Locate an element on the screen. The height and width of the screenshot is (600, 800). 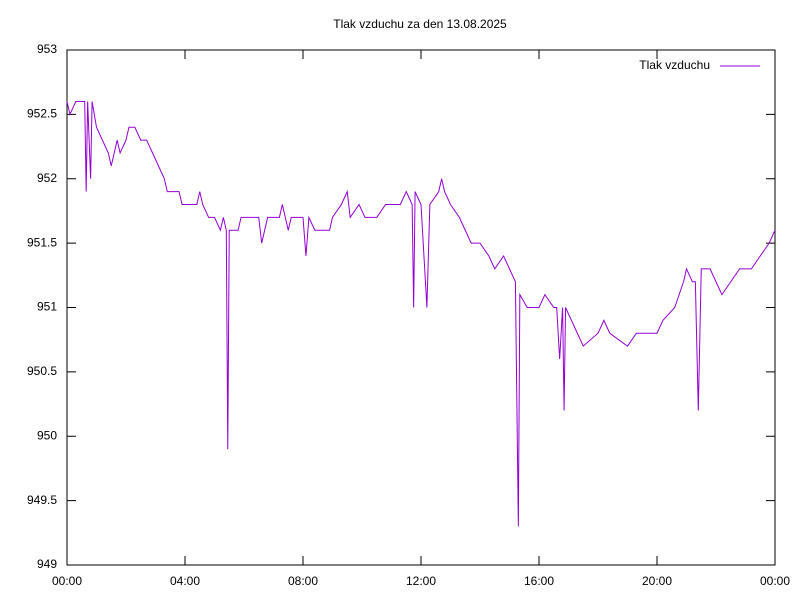
y-tick-label: 951 is located at coordinates (47, 307).